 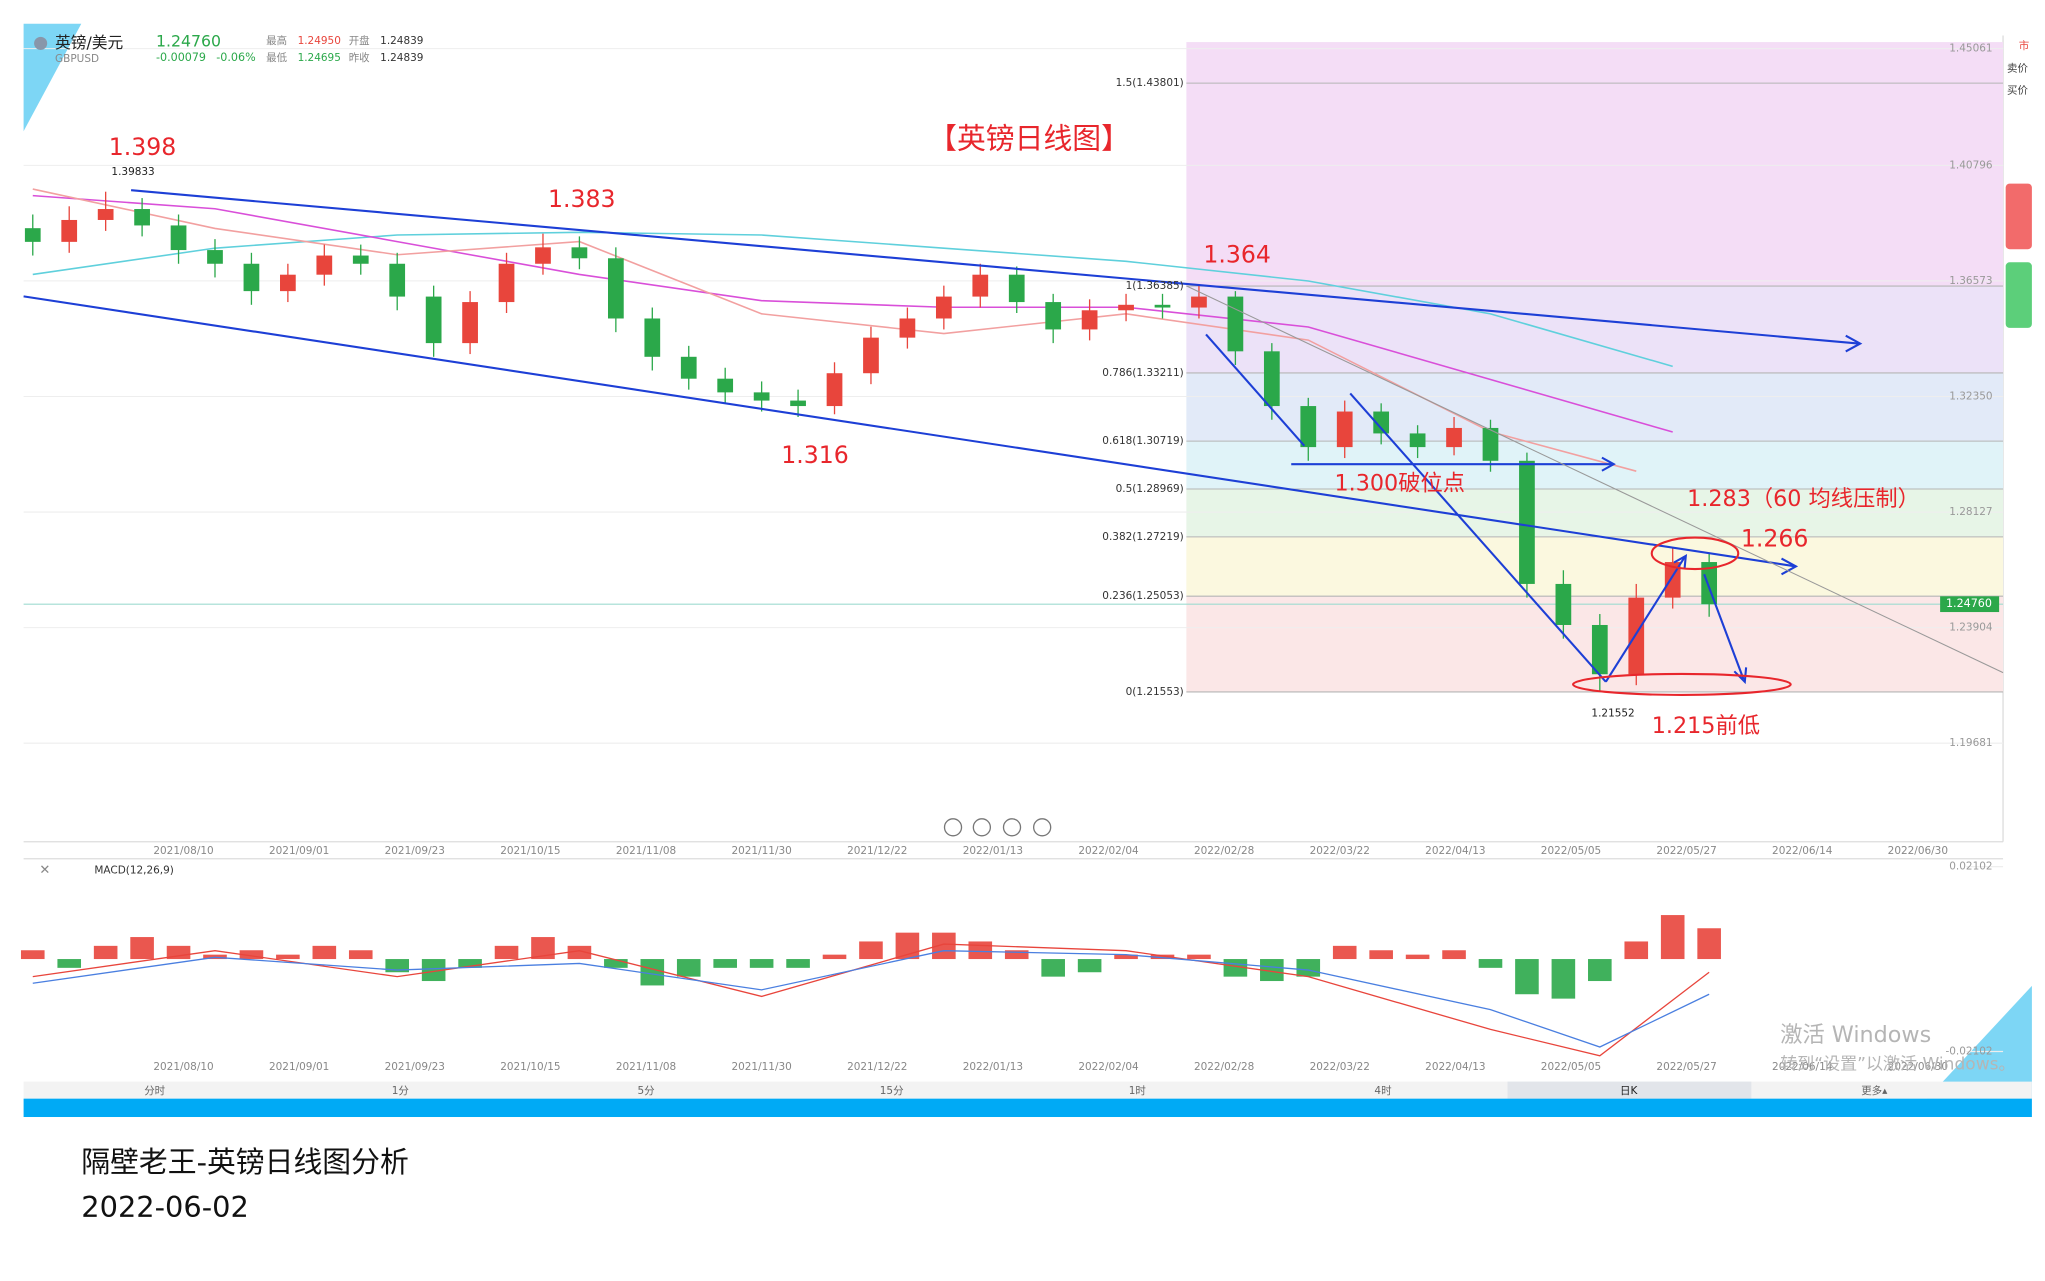 What do you see at coordinates (1970, 49) in the screenshot?
I see `y-tick-label: 1.45061` at bounding box center [1970, 49].